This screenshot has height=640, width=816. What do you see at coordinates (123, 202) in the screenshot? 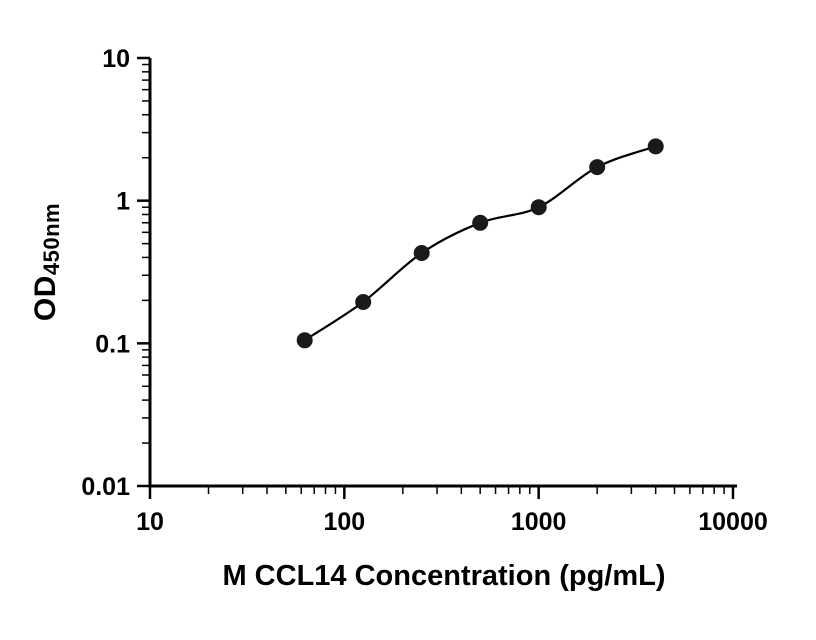
I see `y-axis-tick-label: 1` at bounding box center [123, 202].